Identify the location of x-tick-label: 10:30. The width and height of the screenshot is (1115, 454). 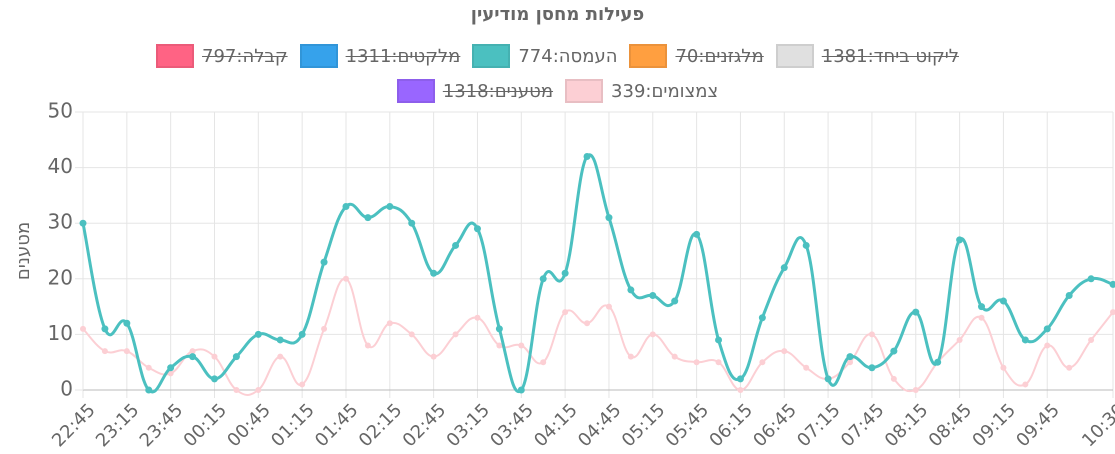
(1096, 426).